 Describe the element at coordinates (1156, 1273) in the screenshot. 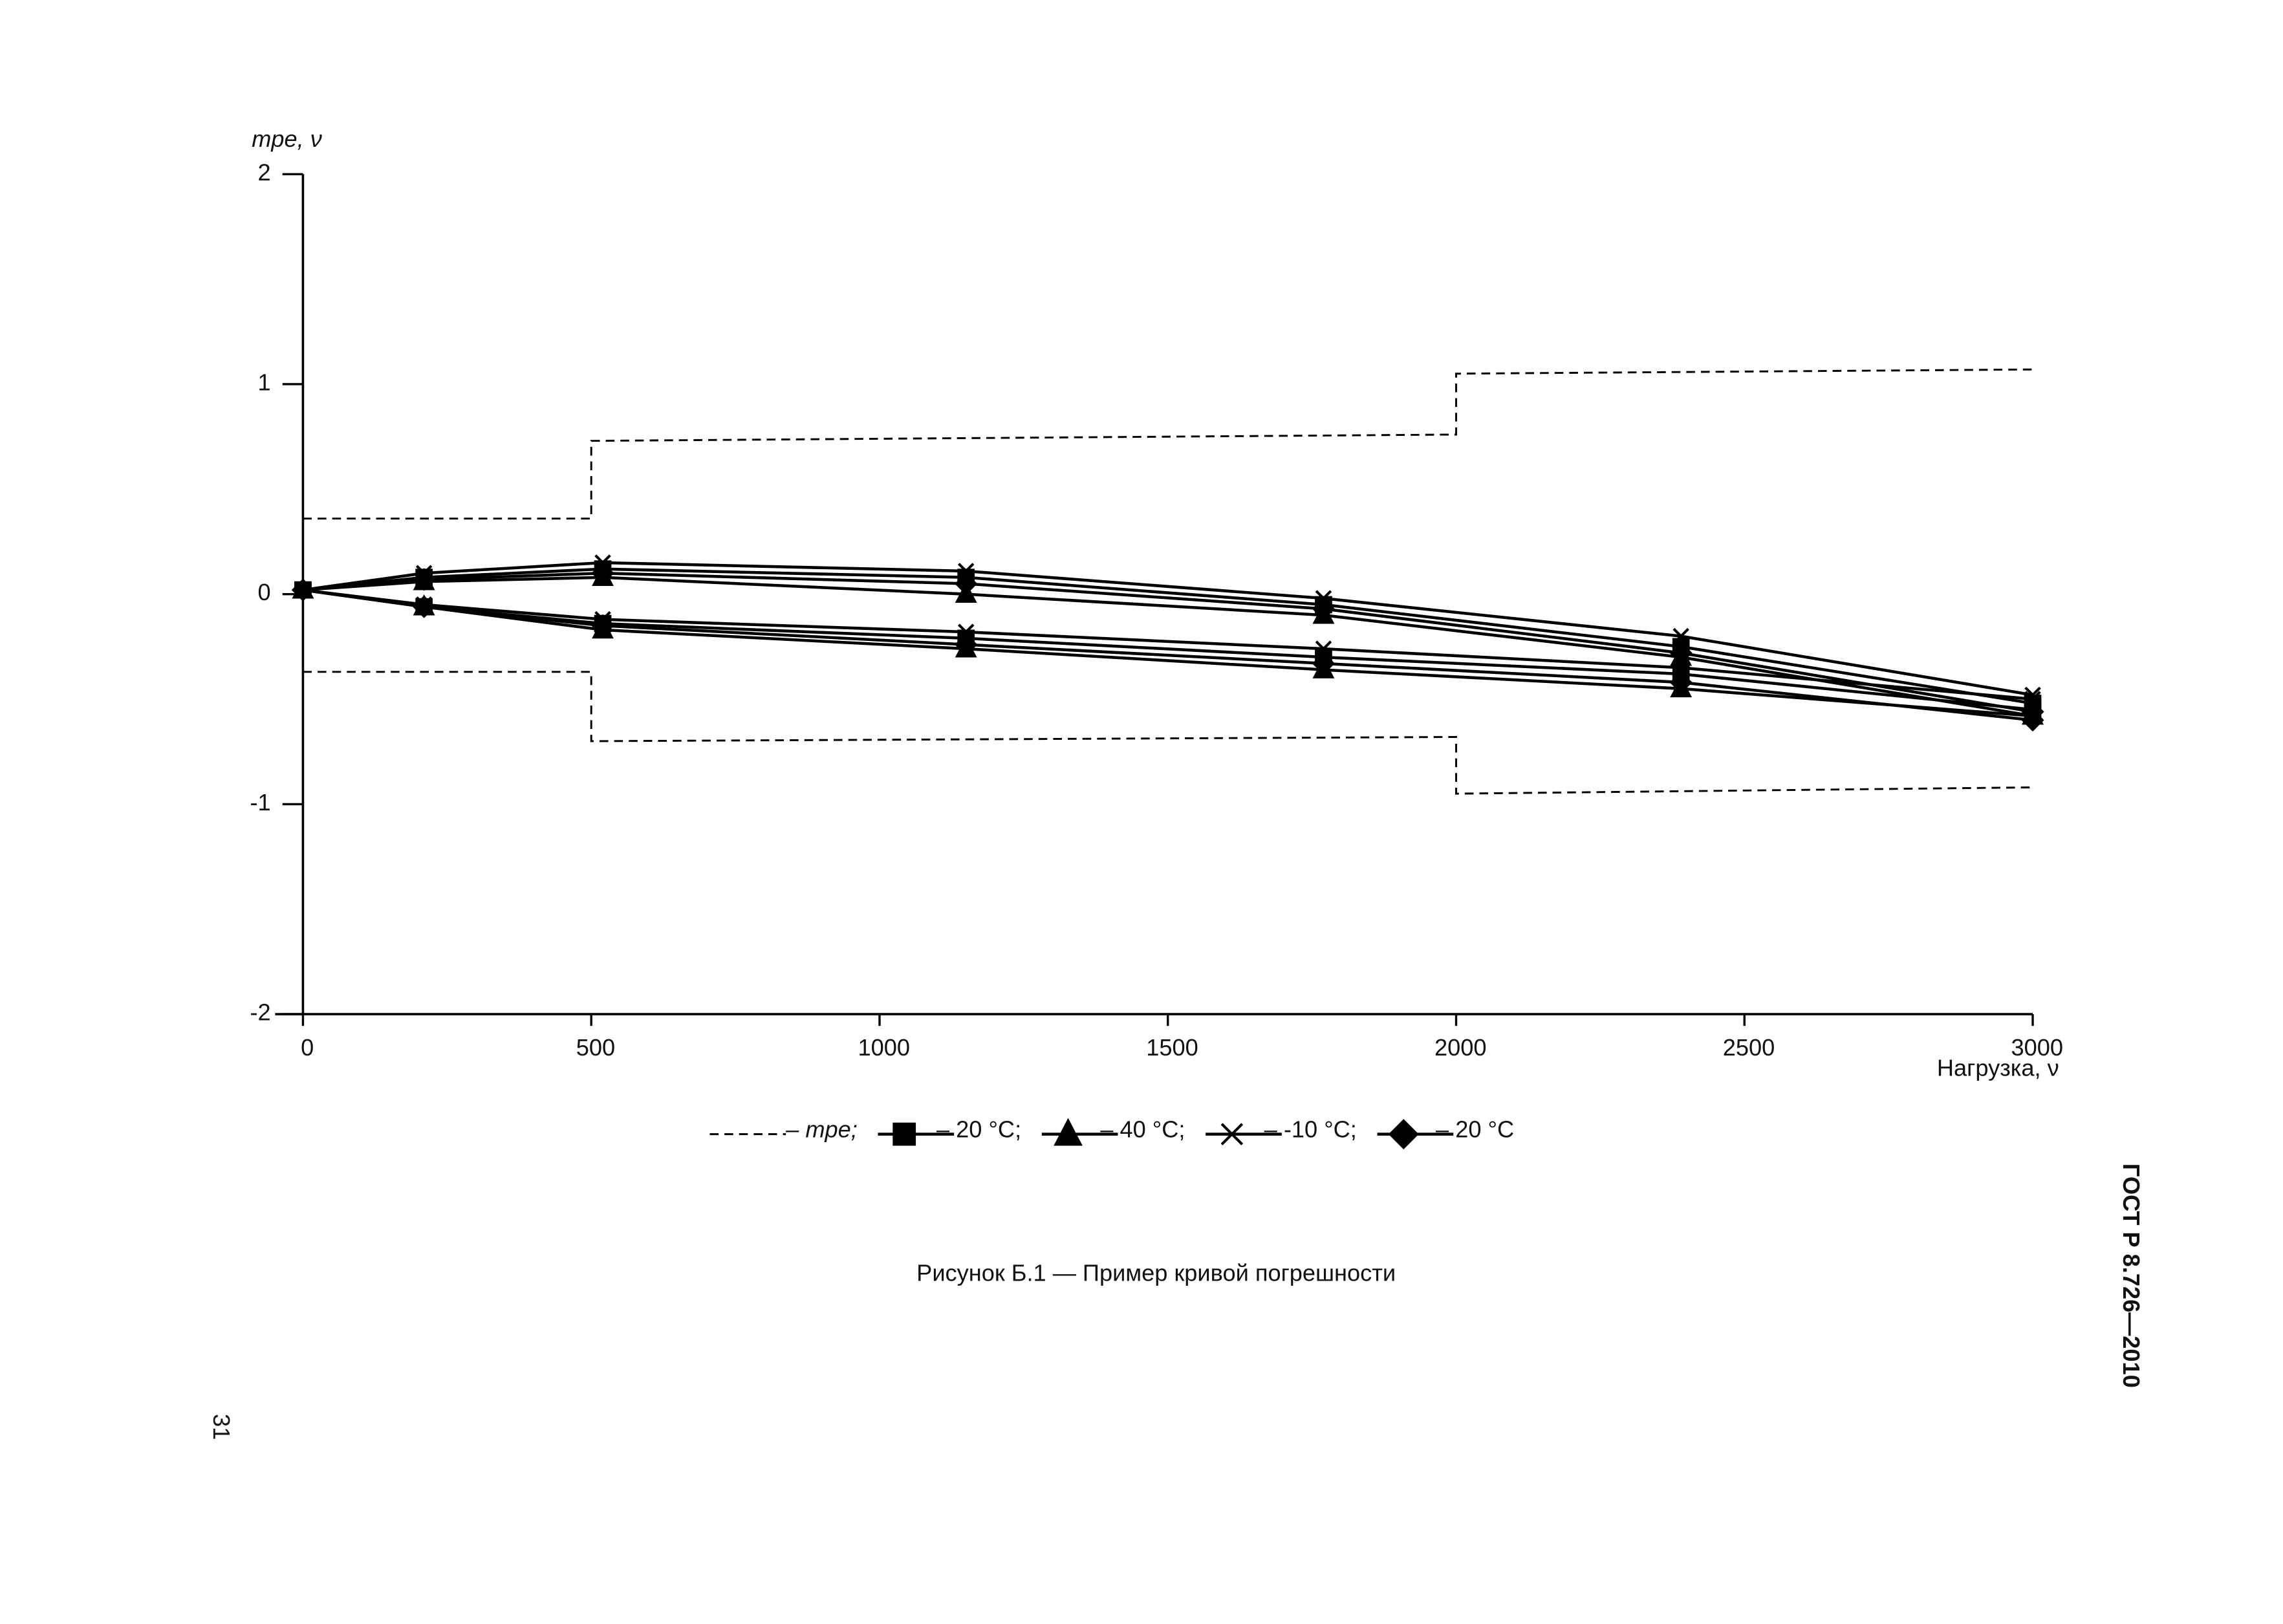

I see `caption: Рисунок Б.1 — Пример кривой погрешности` at that location.